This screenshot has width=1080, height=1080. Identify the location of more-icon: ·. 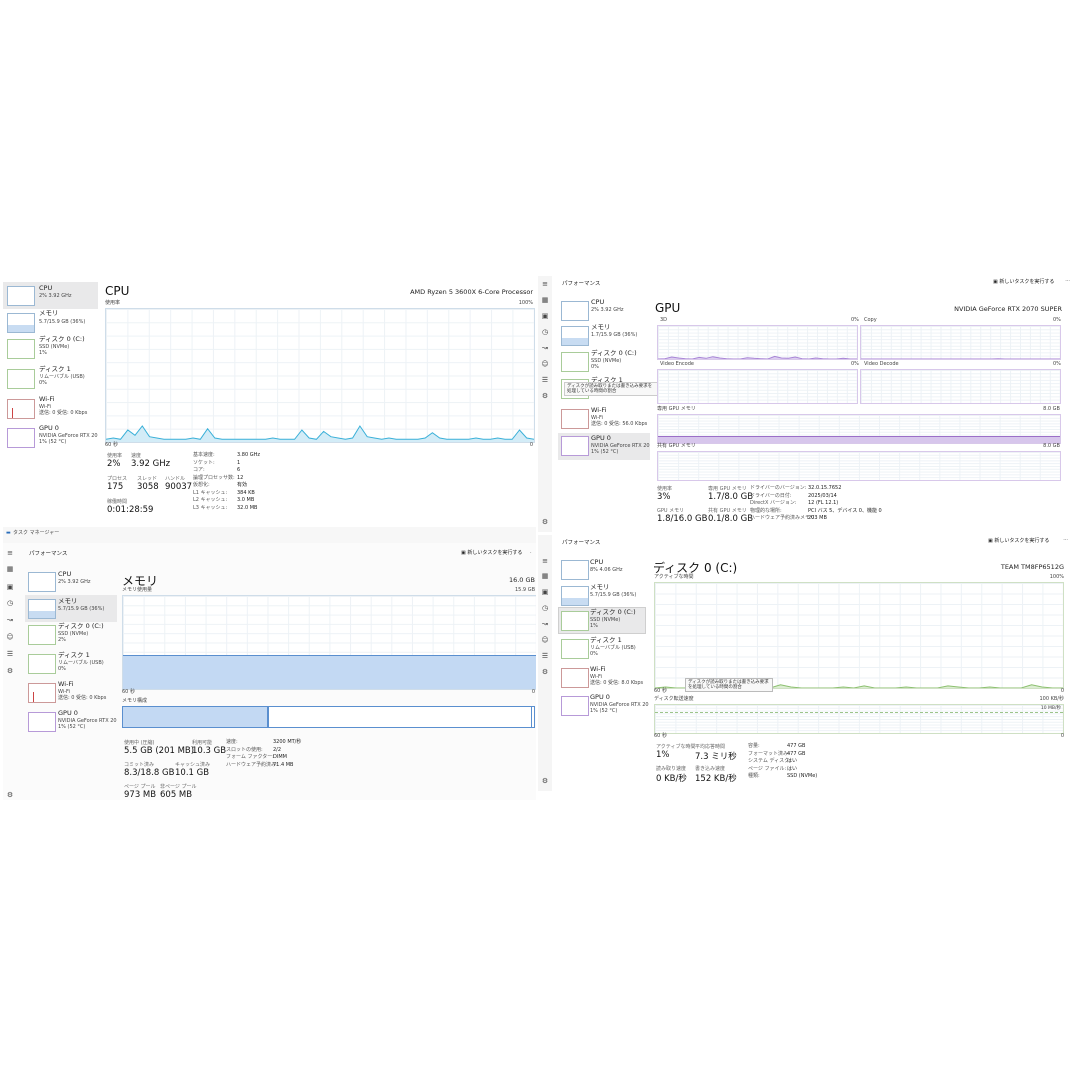
(531, 553).